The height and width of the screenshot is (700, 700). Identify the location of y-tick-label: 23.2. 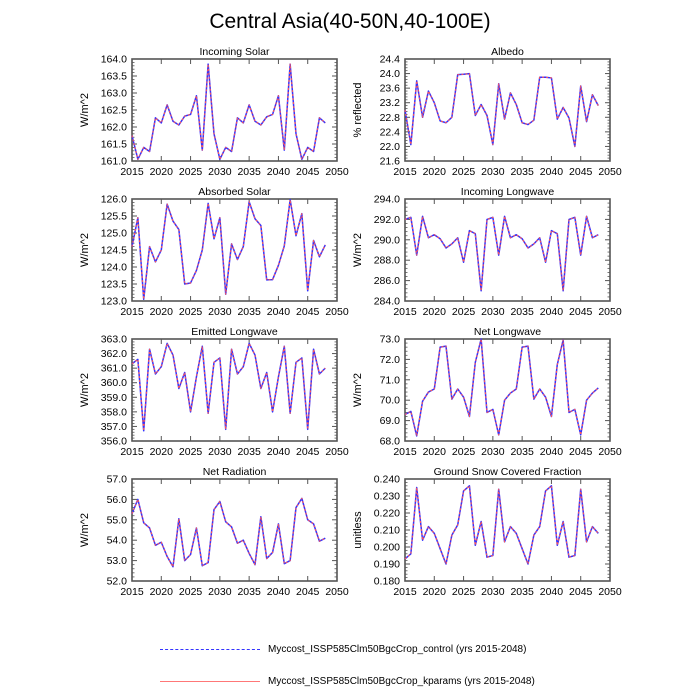
(390, 103).